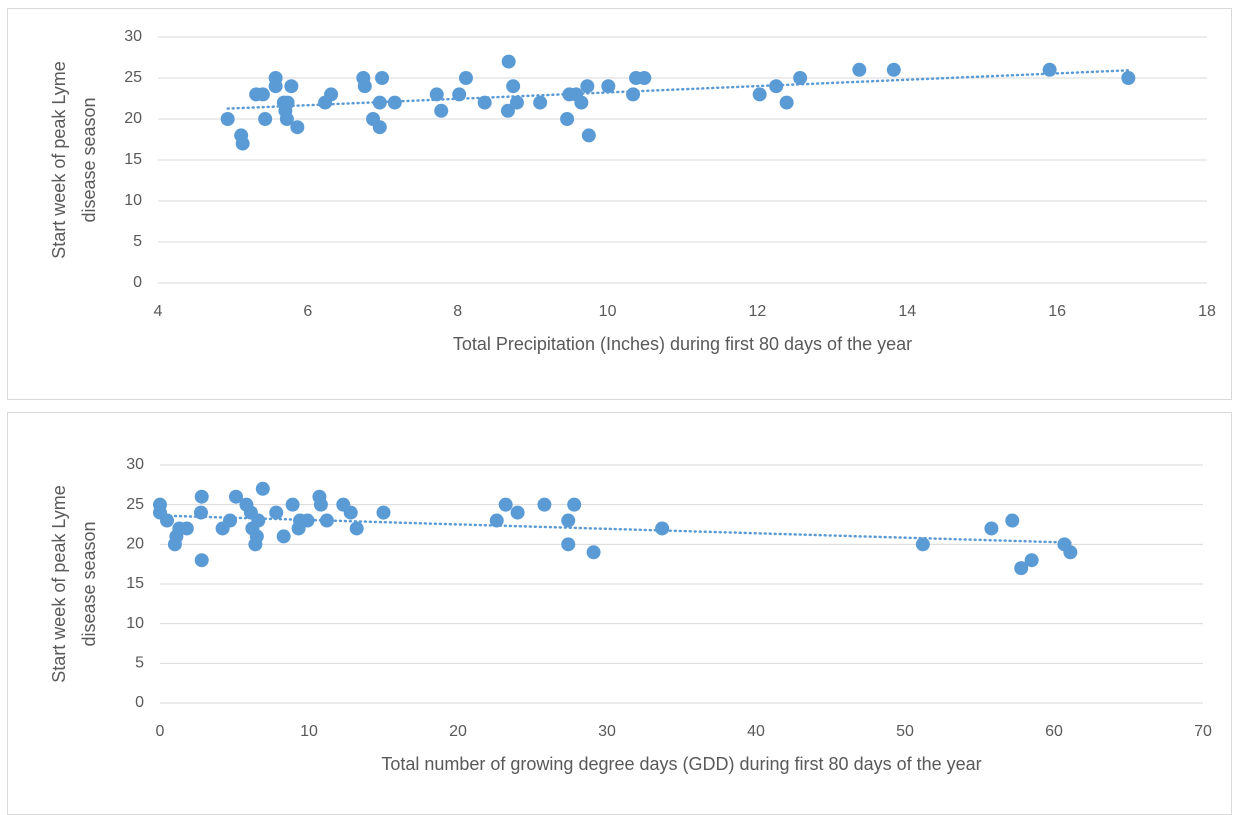 Image resolution: width=1233 pixels, height=815 pixels. Describe the element at coordinates (158, 311) in the screenshot. I see `x-tick-label: 4` at that location.